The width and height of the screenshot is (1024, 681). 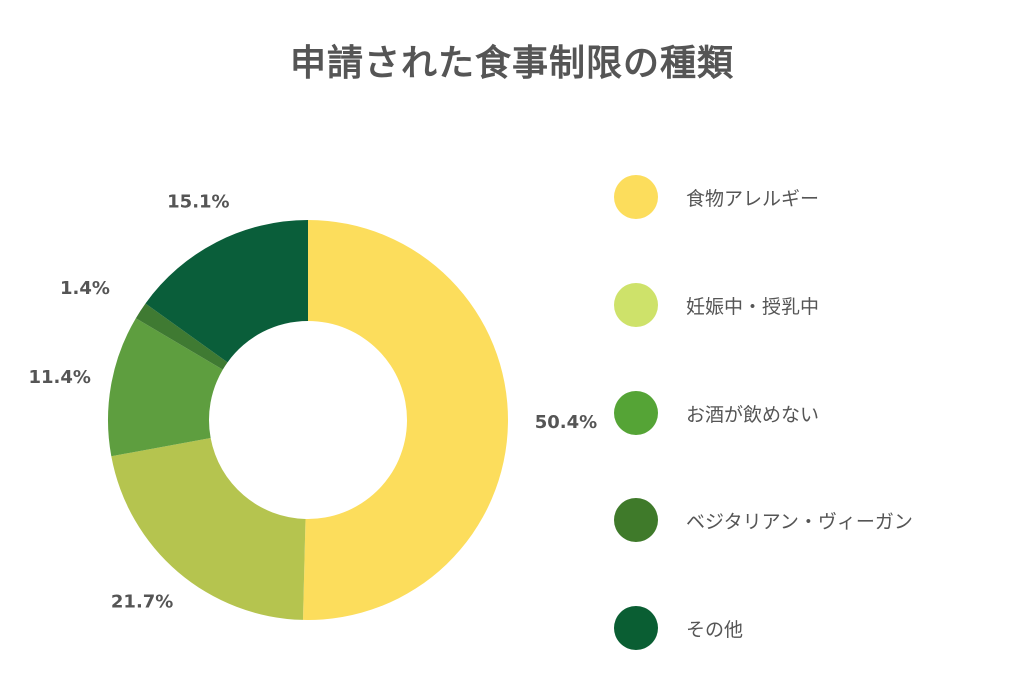 I want to click on legend-label: その他, so click(x=715, y=629).